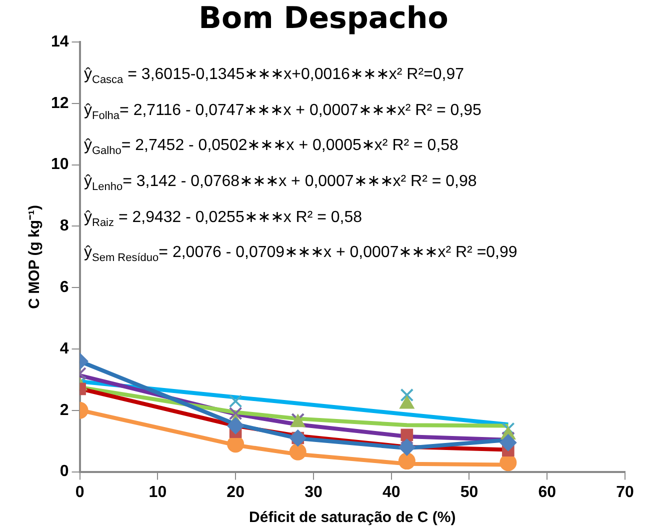 The image size is (655, 531). Describe the element at coordinates (79, 492) in the screenshot. I see `x-tick-label: 0` at that location.